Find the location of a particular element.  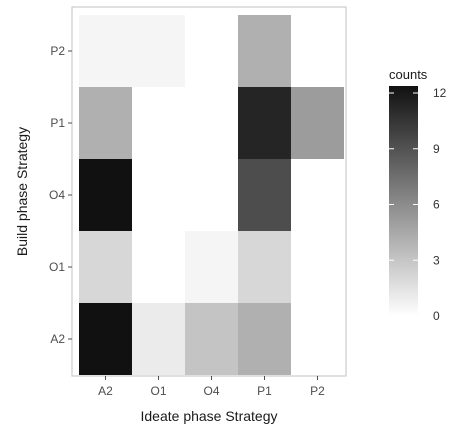

heatmap-cell-a2-p1 is located at coordinates (105, 123).